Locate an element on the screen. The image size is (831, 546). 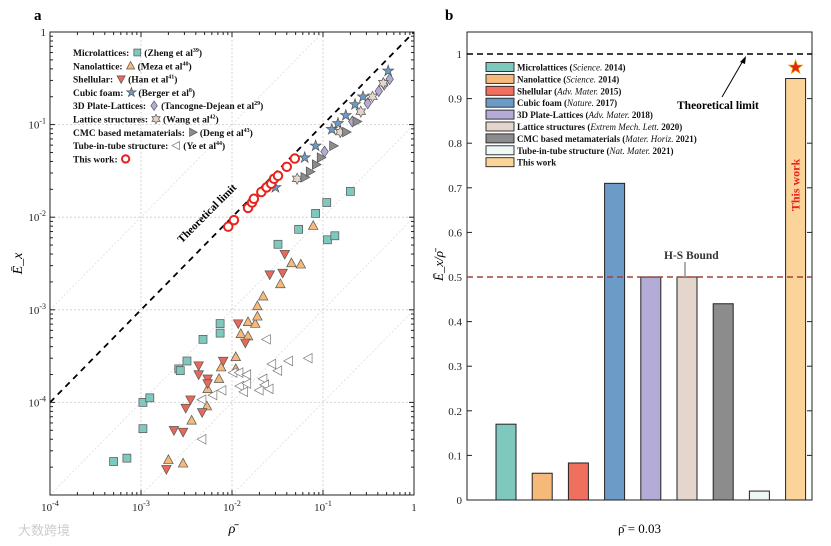
series-triangle-up is located at coordinates (241, 343).